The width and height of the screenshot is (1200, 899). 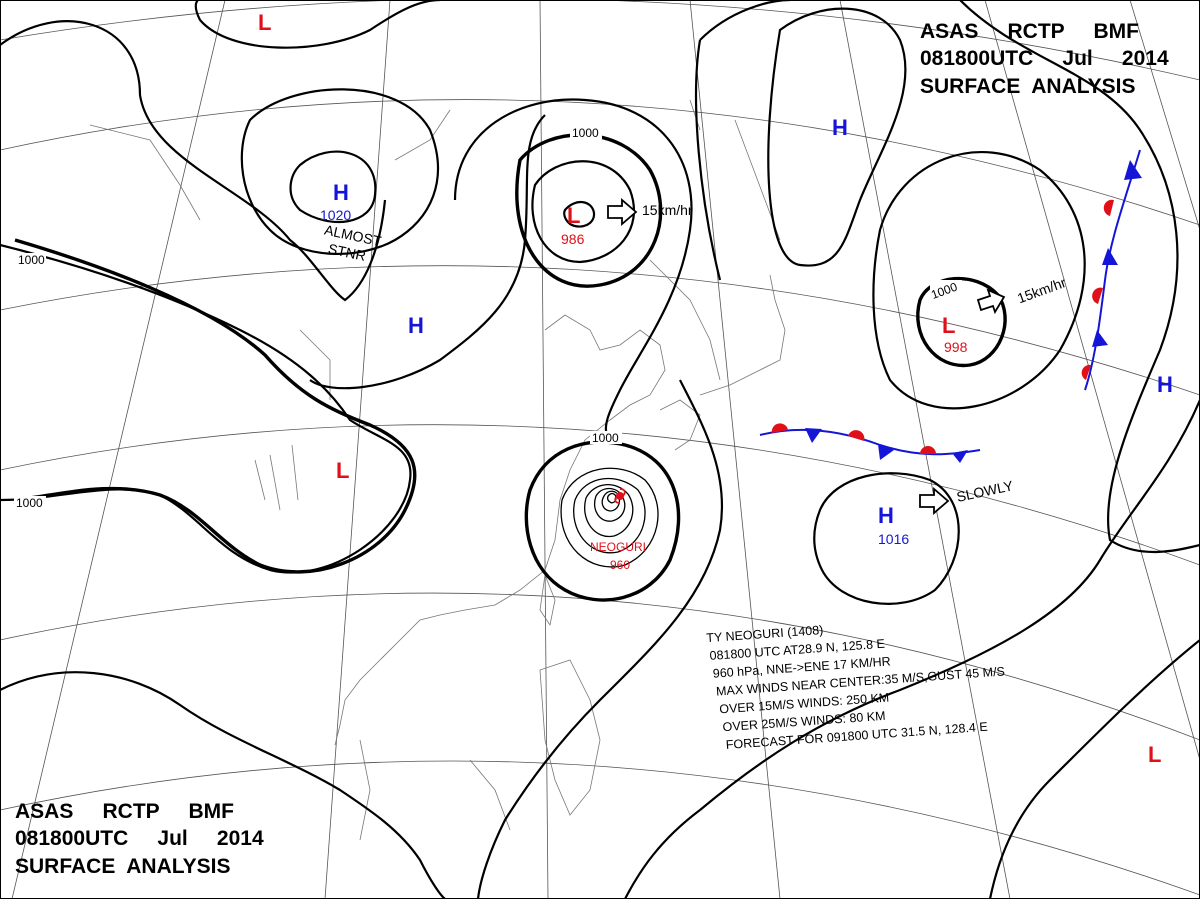 I want to click on system-high-pressure: 1016, so click(x=893, y=539).